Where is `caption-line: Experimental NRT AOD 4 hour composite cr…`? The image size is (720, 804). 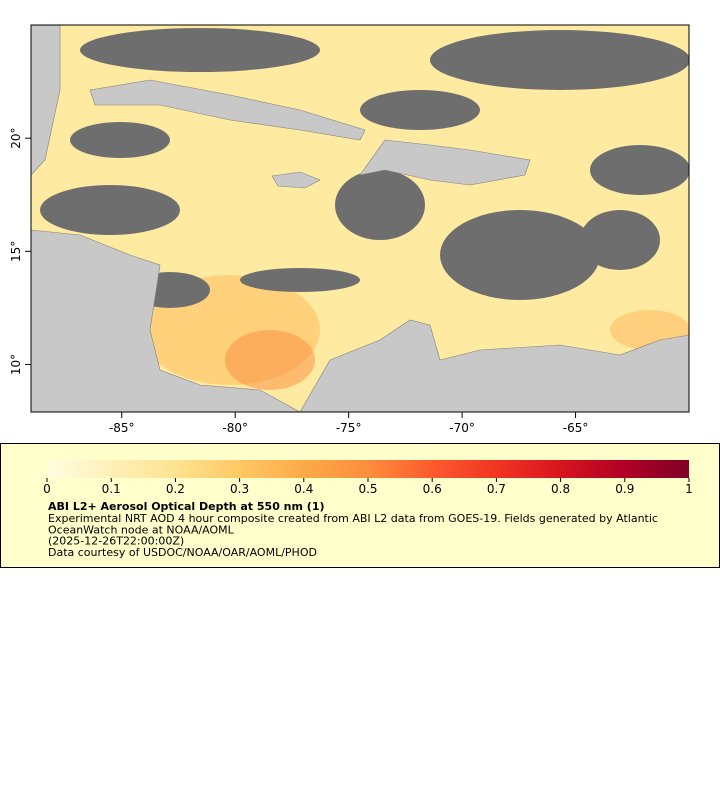 caption-line: Experimental NRT AOD 4 hour composite cr… is located at coordinates (353, 518).